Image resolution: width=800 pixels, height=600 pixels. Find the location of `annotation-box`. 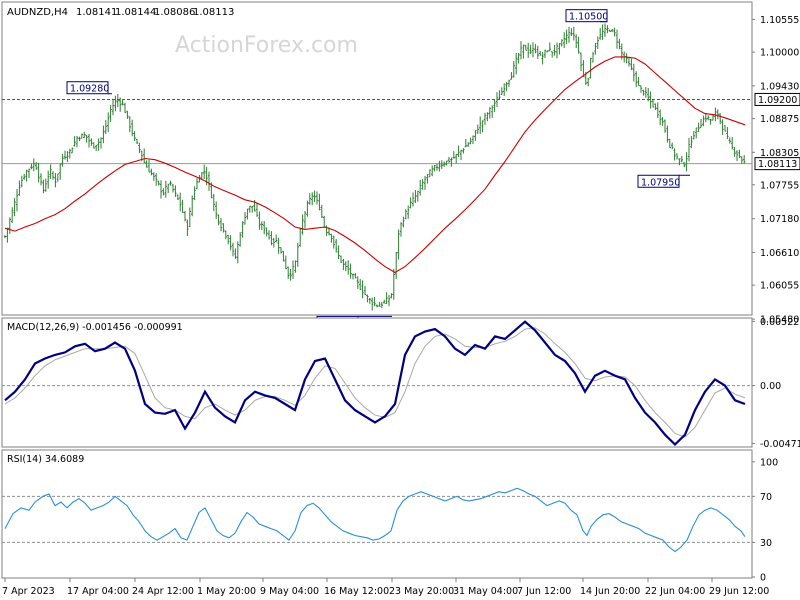

annotation-box is located at coordinates (586, 16).